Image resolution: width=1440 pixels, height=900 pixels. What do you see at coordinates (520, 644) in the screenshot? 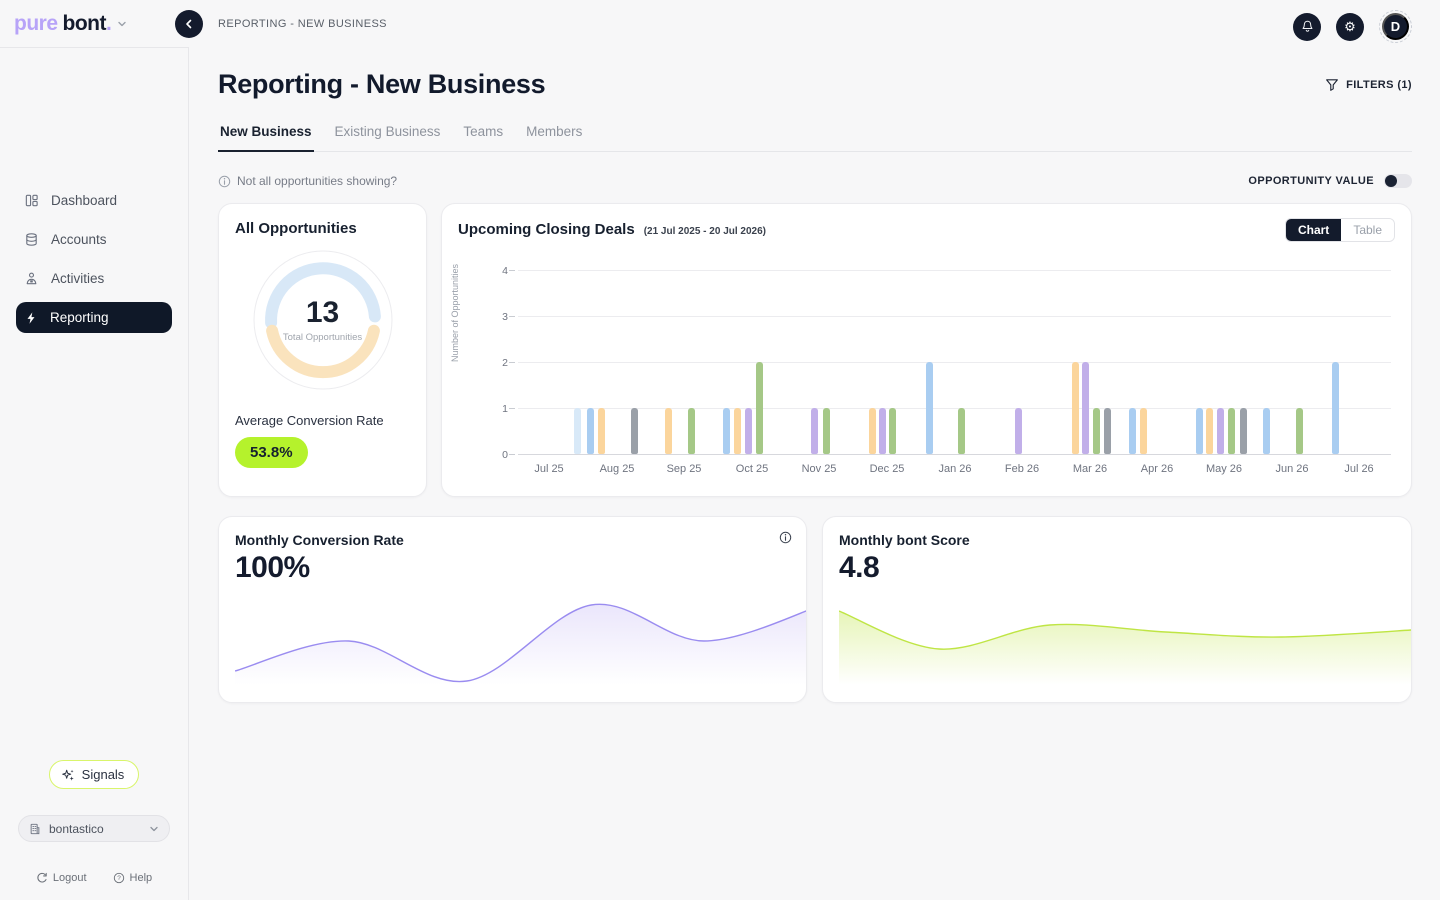
I see `conversion-sparkline` at bounding box center [520, 644].